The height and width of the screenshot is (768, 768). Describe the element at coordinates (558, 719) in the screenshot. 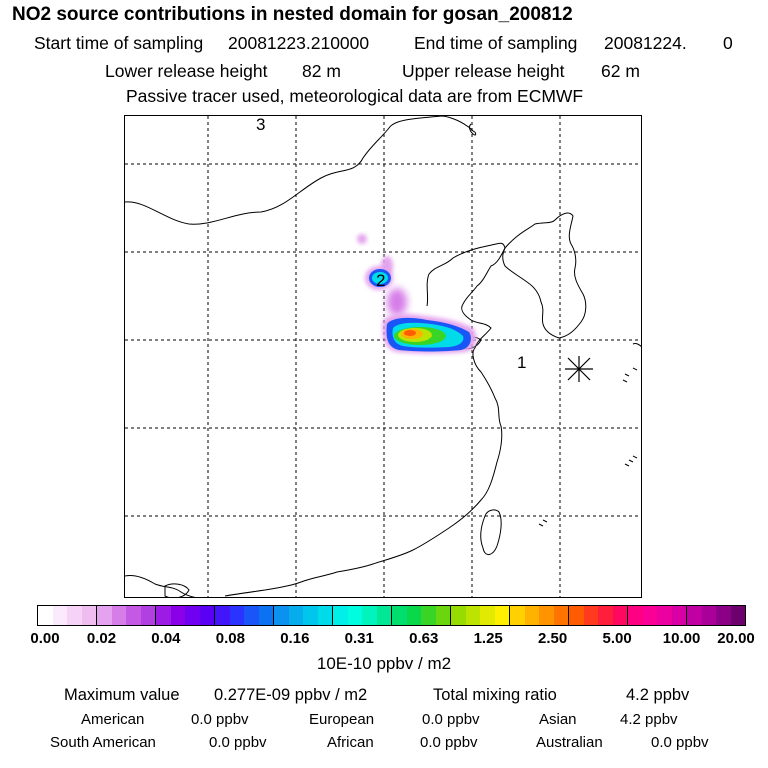

I see `region-name-asian: Asian` at that location.